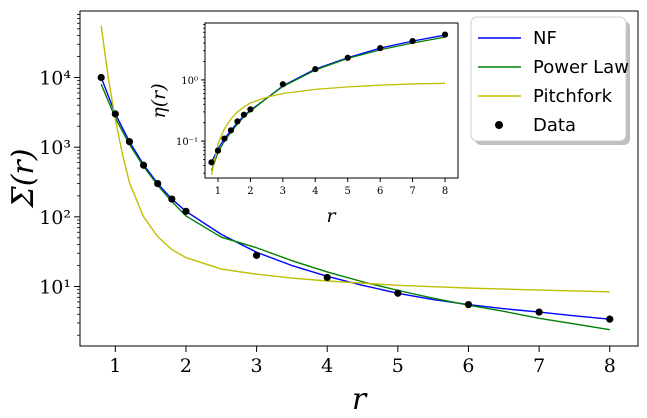  Describe the element at coordinates (315, 191) in the screenshot. I see `inset-x-tick-label: 4` at that location.